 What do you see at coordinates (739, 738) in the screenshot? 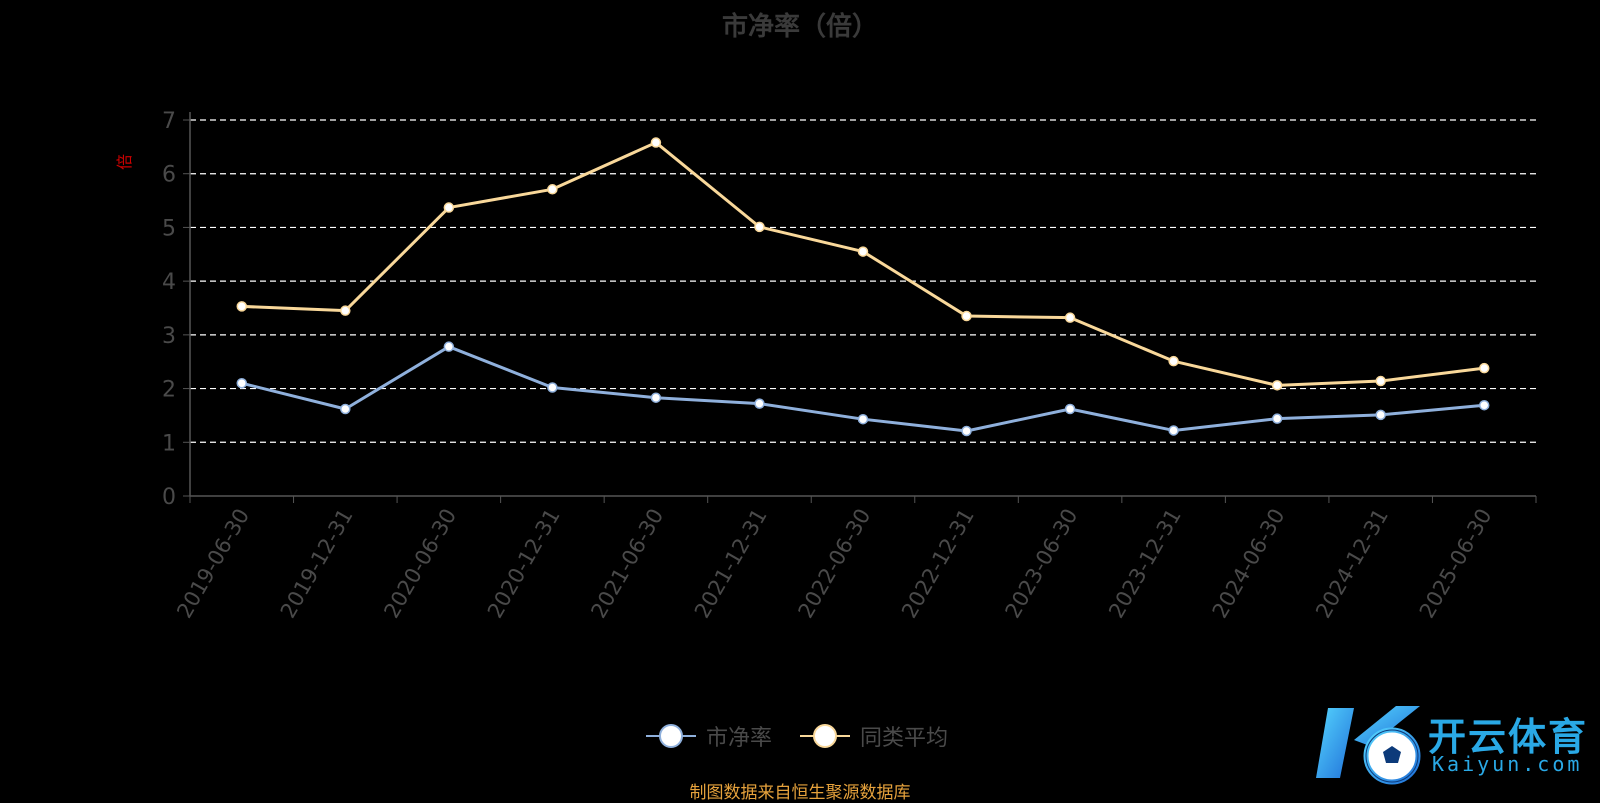
I see `legend-label-pb: 市净率` at bounding box center [739, 738].